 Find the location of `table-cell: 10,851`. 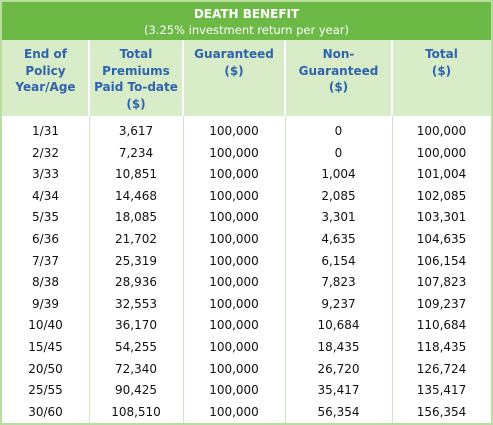

table-cell: 10,851 is located at coordinates (136, 174).